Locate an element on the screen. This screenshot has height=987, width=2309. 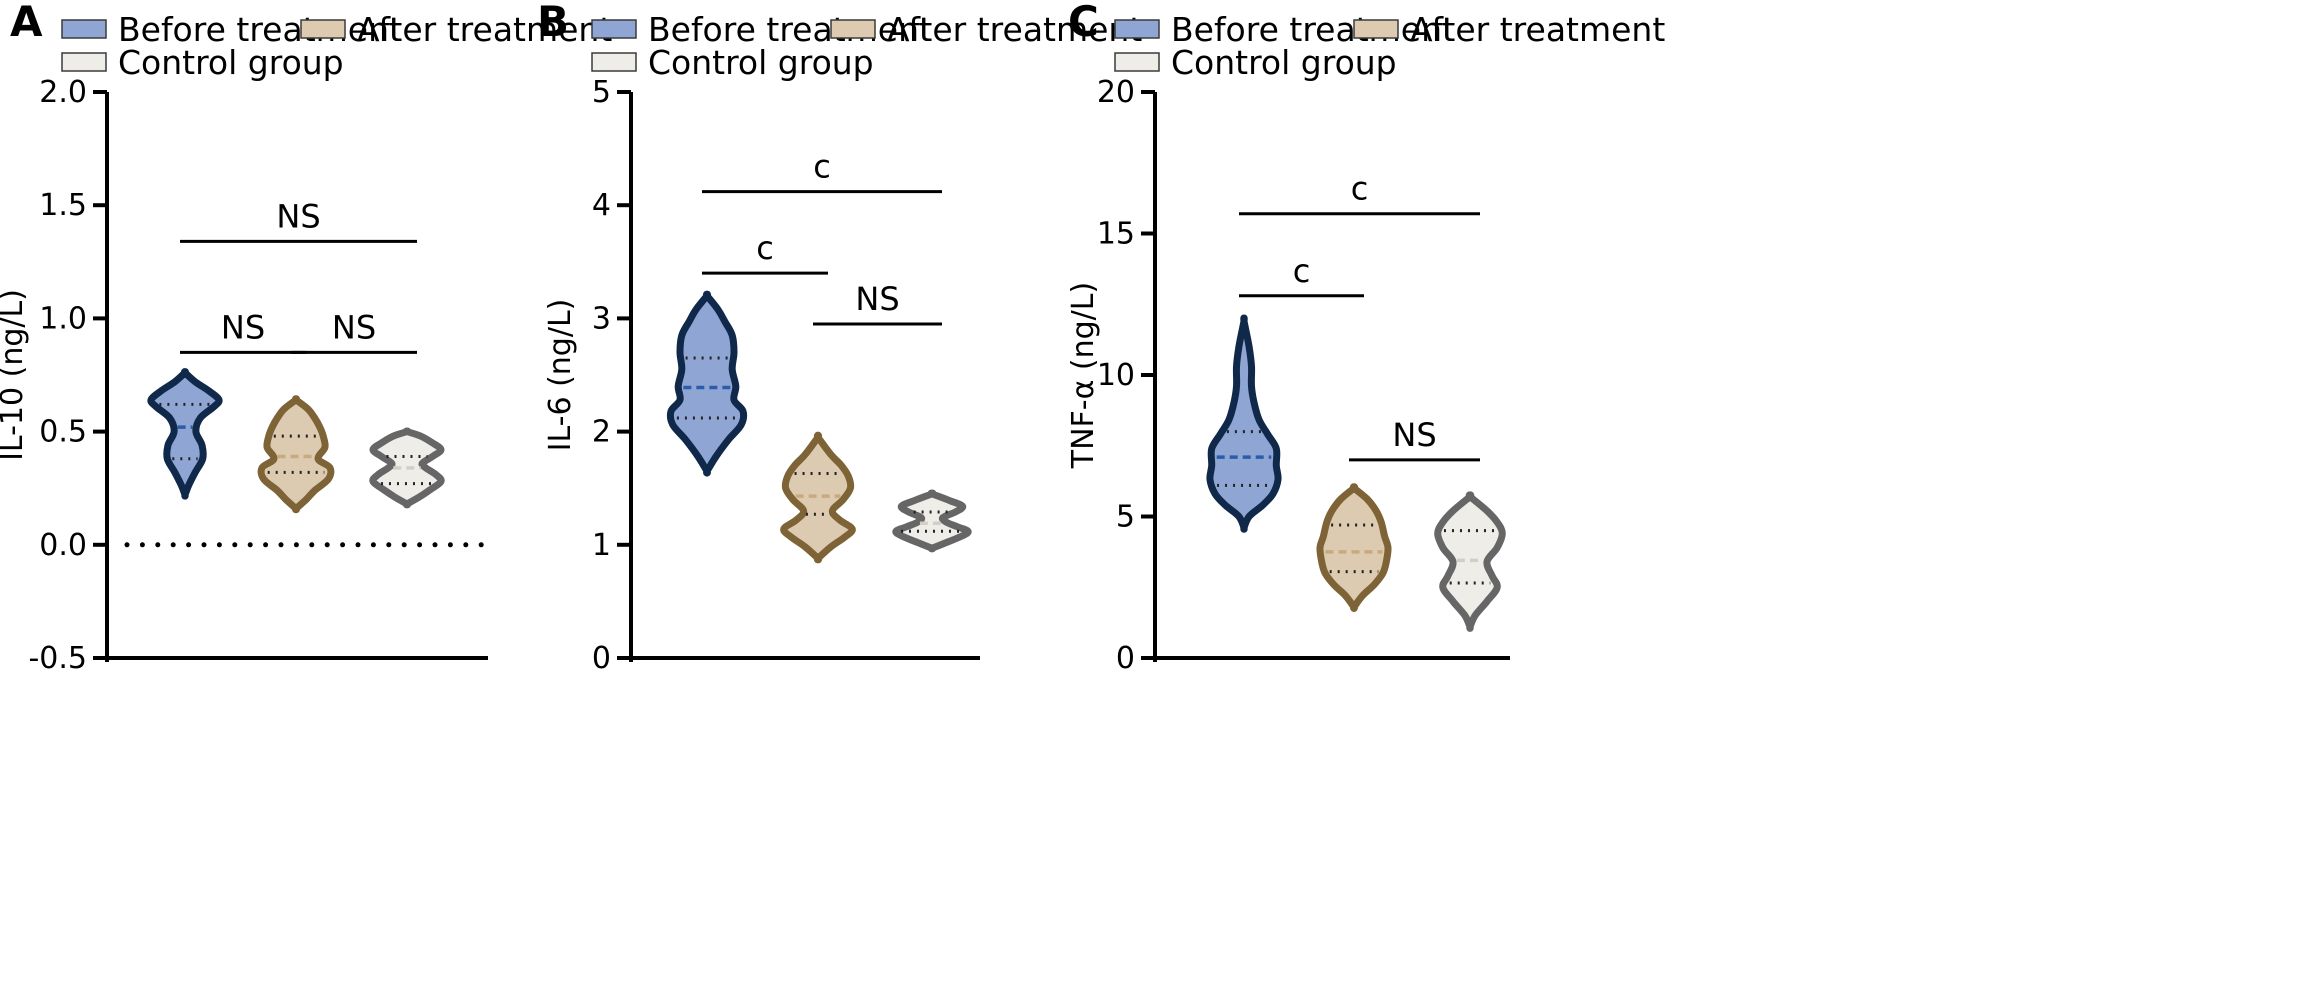
y-tick-label: 15 is located at coordinates (1116, 234).